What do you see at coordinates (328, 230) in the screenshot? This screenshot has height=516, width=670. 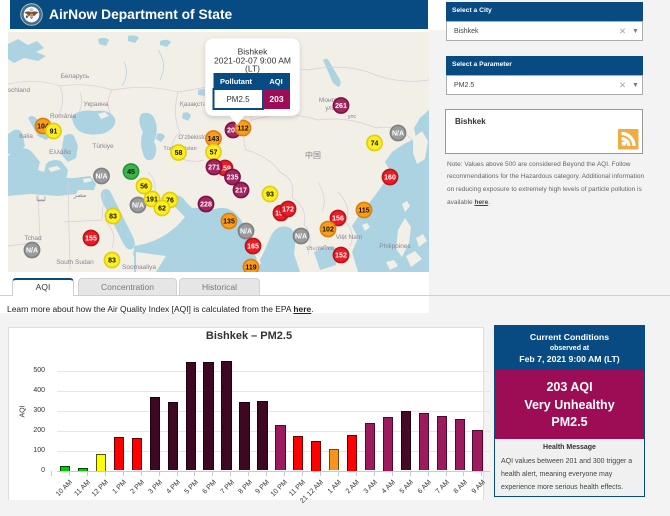 I see `svg-text: 102` at bounding box center [328, 230].